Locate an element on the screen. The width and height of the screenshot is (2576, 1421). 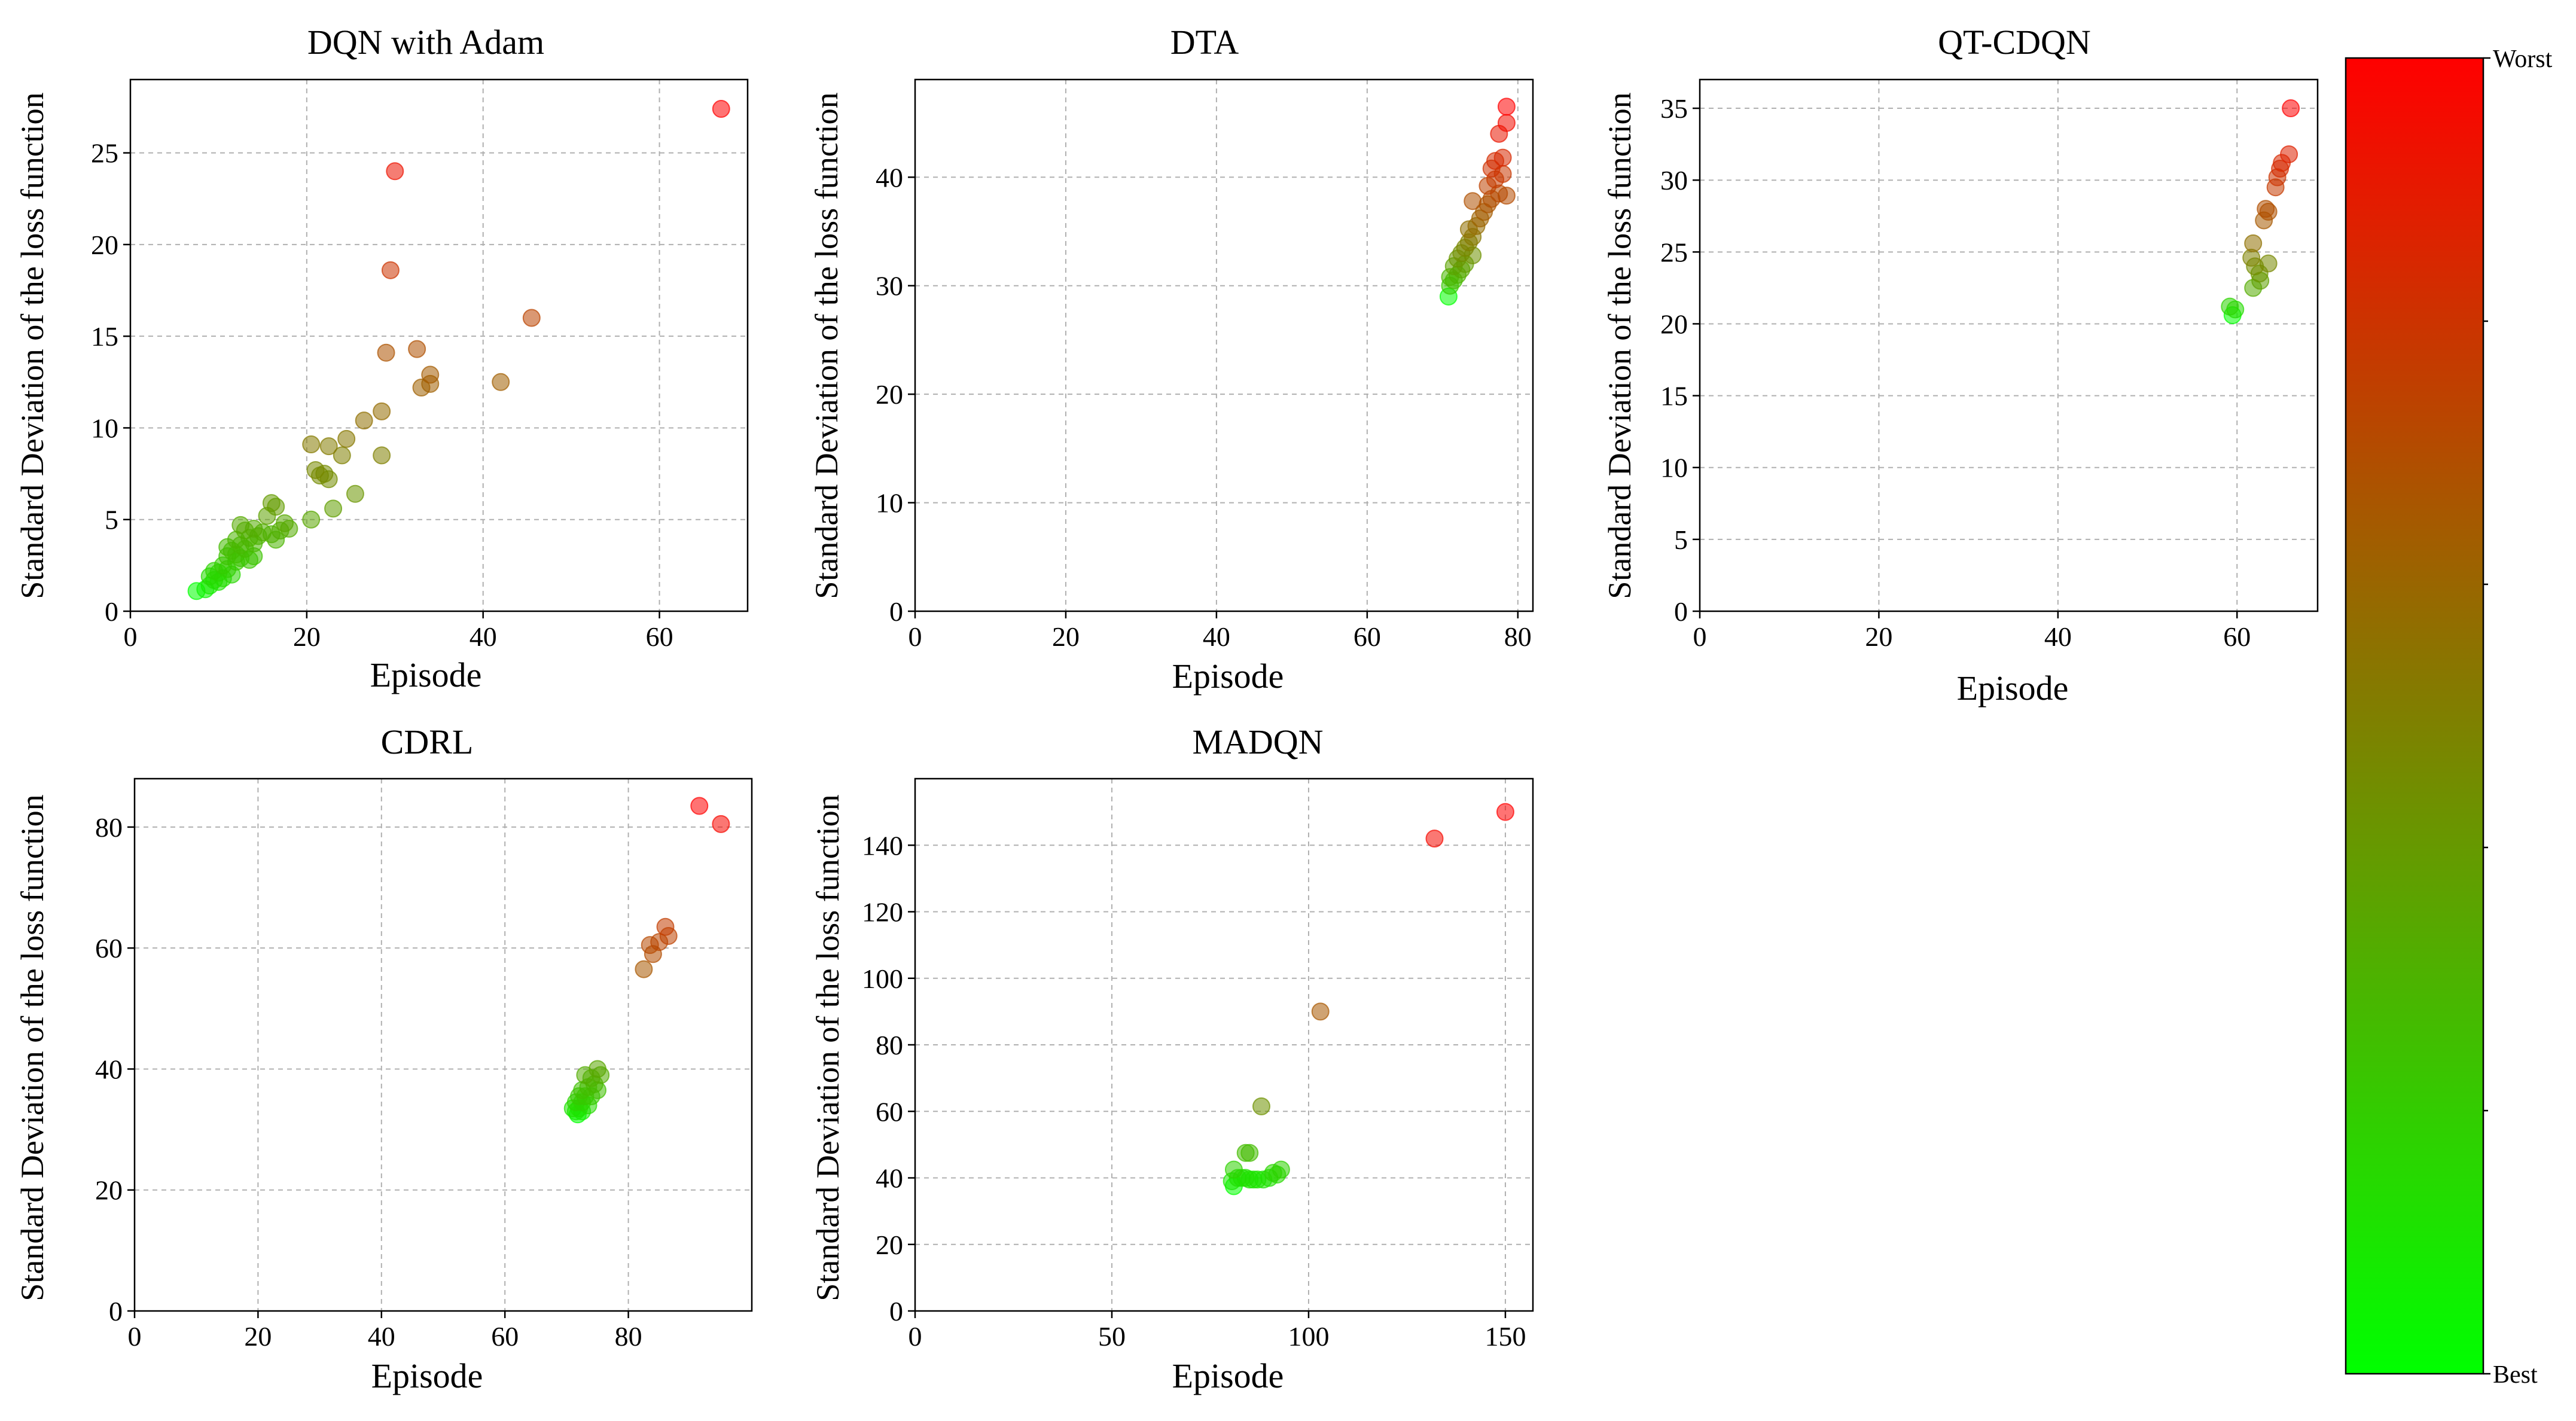
y-tick-label: 100 is located at coordinates (883, 979).